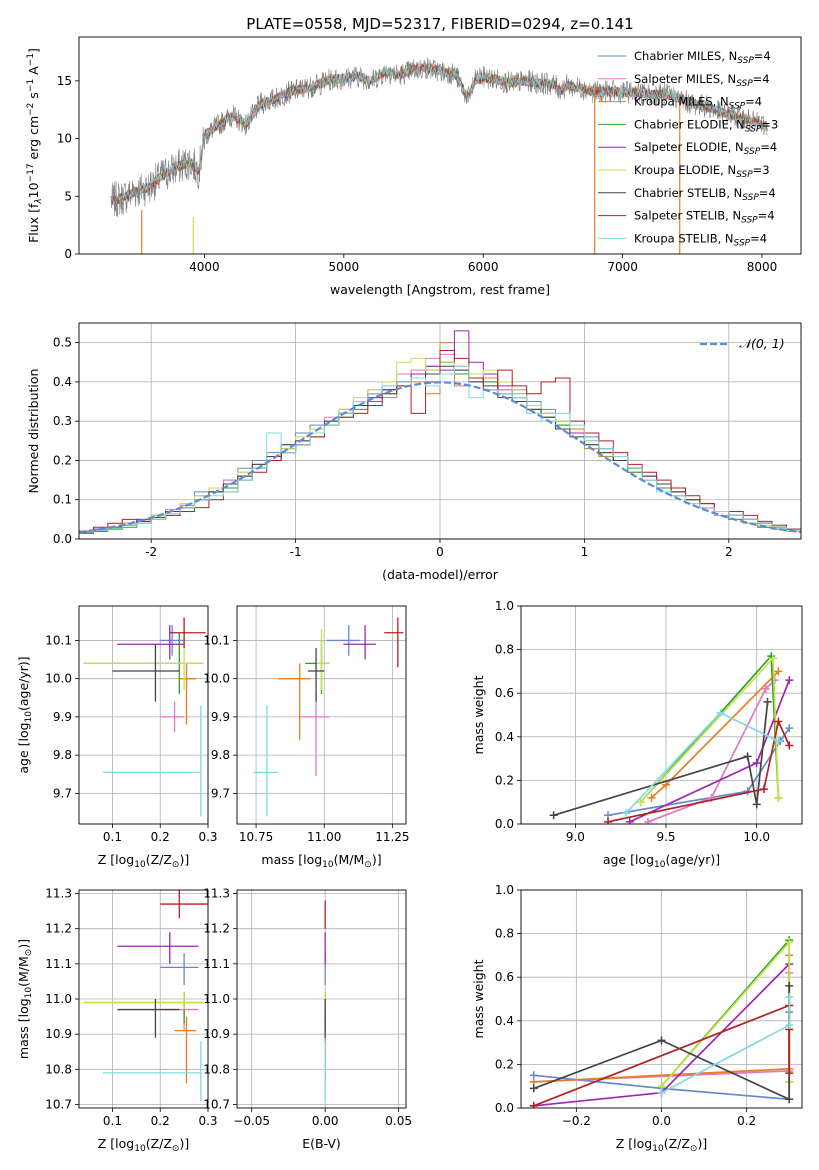 This screenshot has width=819, height=1170. Describe the element at coordinates (296, 552) in the screenshot. I see `x-tick-label: -1` at that location.